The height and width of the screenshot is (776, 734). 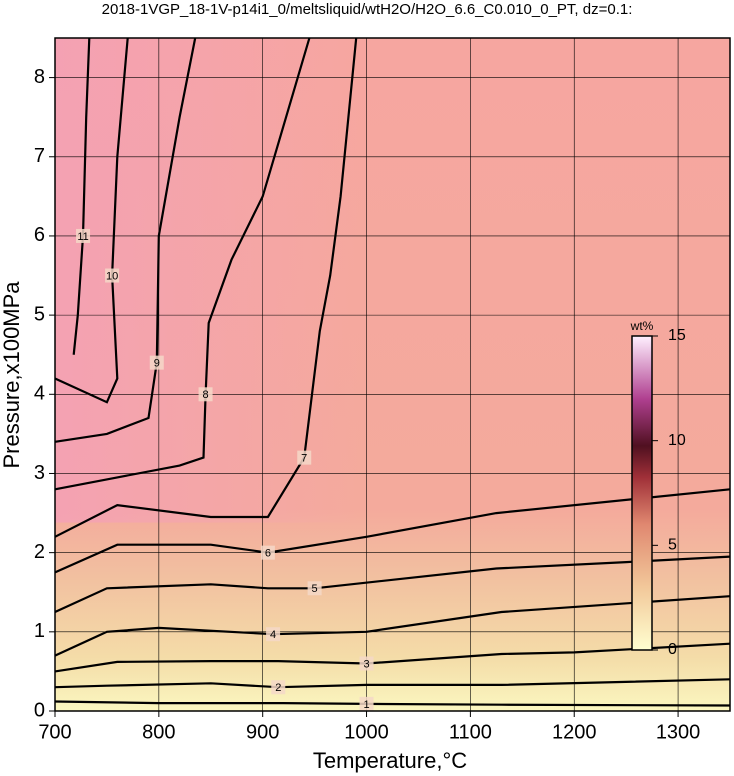 I want to click on y-tick-label: 2, so click(x=39, y=552).